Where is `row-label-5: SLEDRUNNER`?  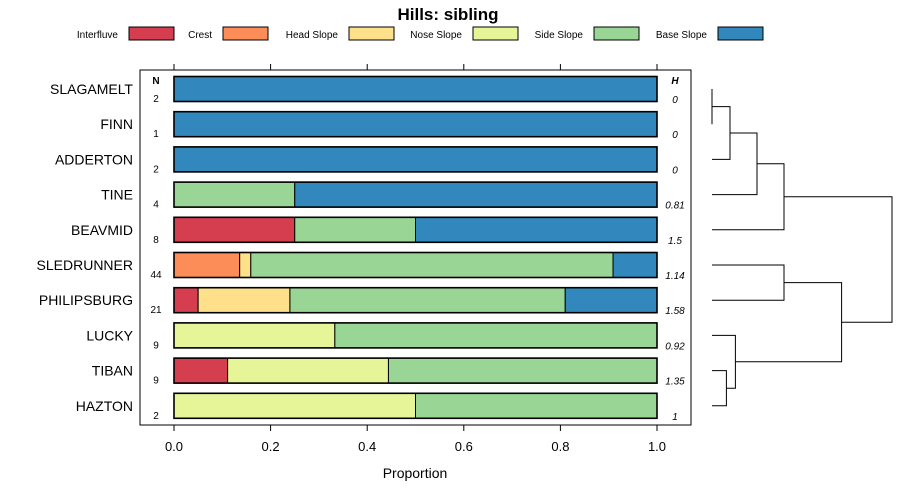 row-label-5: SLEDRUNNER is located at coordinates (85, 265).